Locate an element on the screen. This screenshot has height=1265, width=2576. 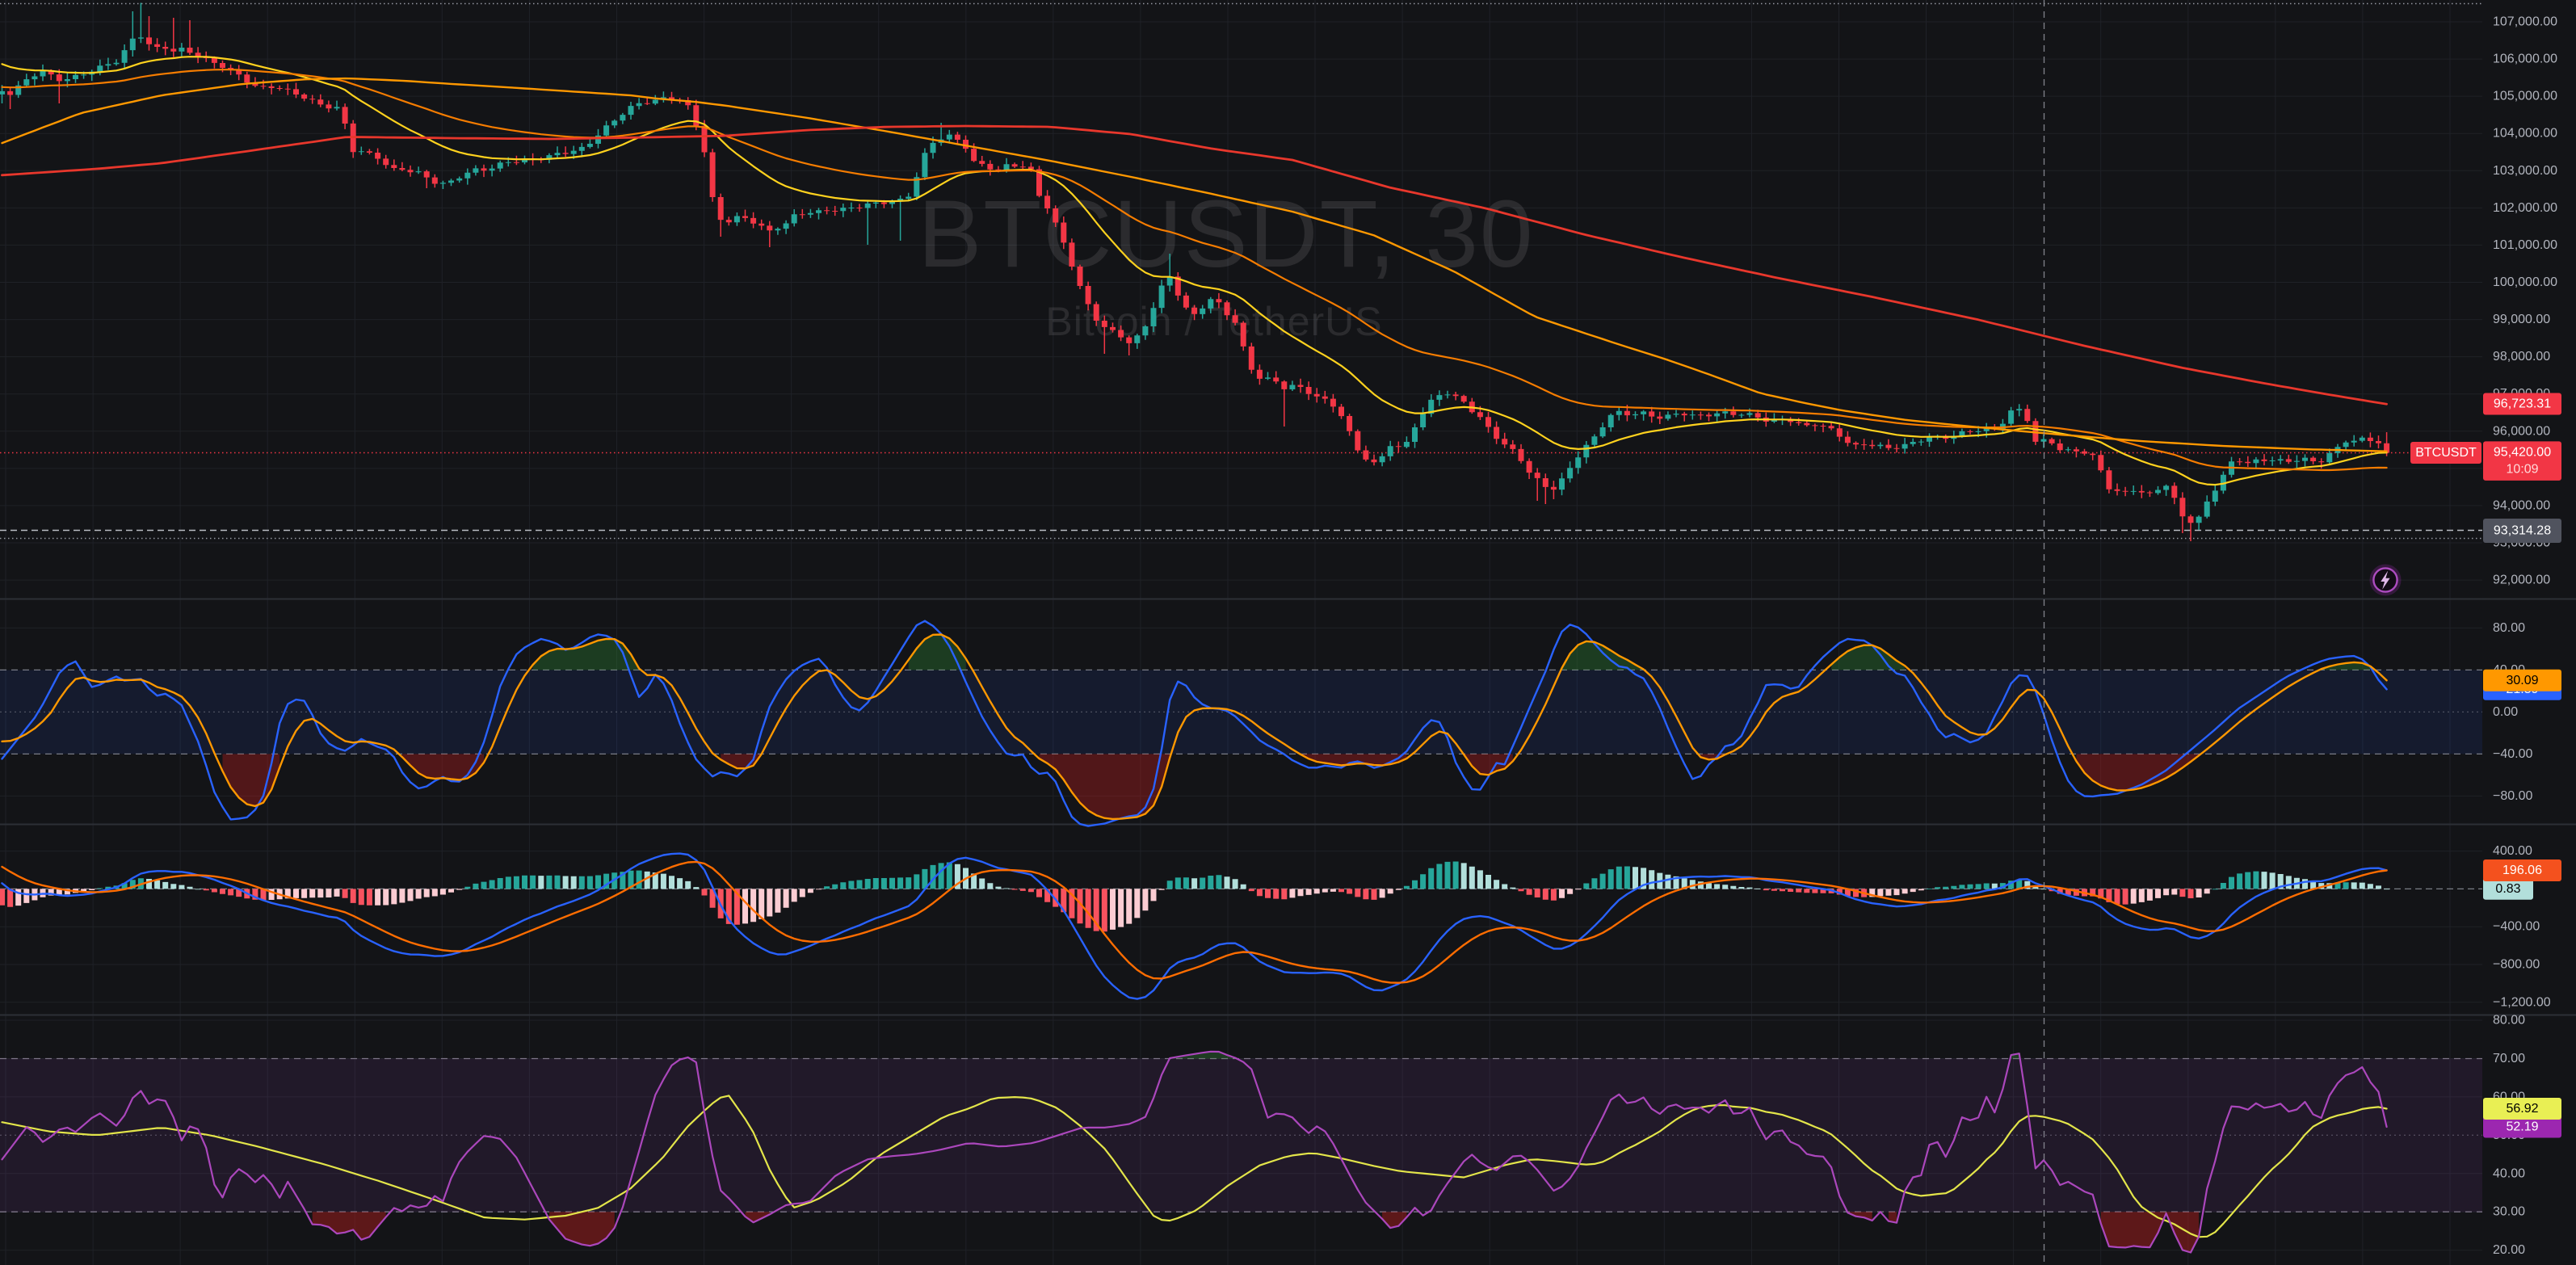
svg-text: 40.00 is located at coordinates (2509, 1173).